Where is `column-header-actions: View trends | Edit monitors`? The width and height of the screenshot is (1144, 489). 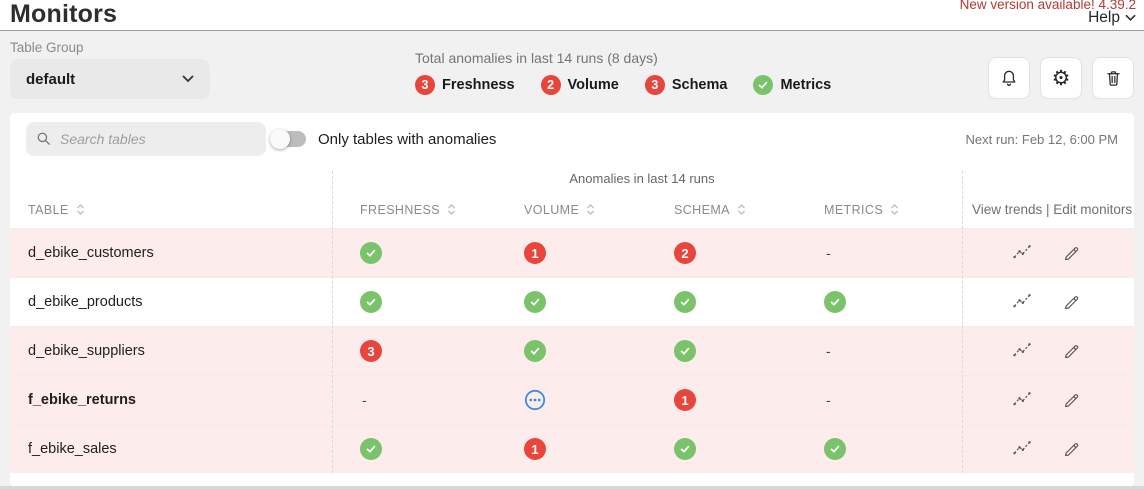 column-header-actions: View trends | Edit monitors is located at coordinates (1052, 209).